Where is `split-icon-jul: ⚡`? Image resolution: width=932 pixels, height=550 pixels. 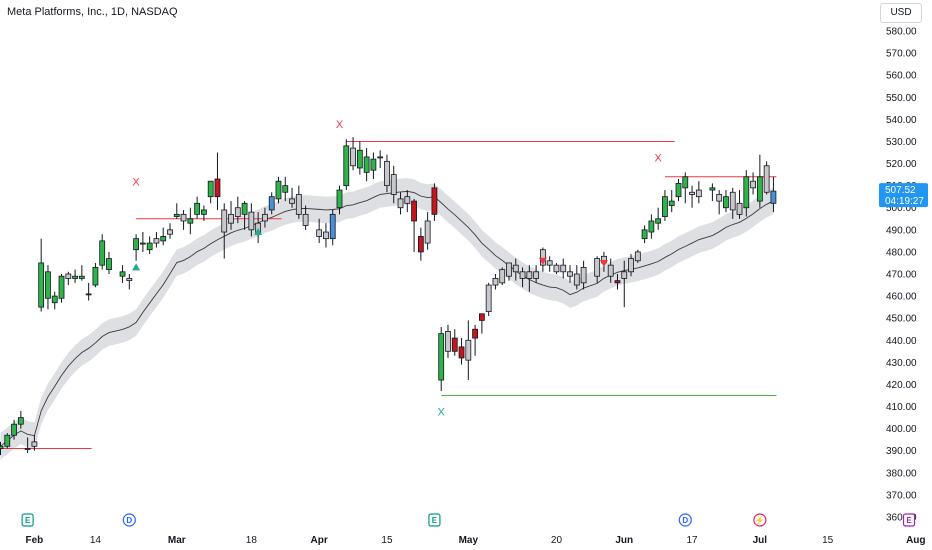 split-icon-jul: ⚡ is located at coordinates (760, 520).